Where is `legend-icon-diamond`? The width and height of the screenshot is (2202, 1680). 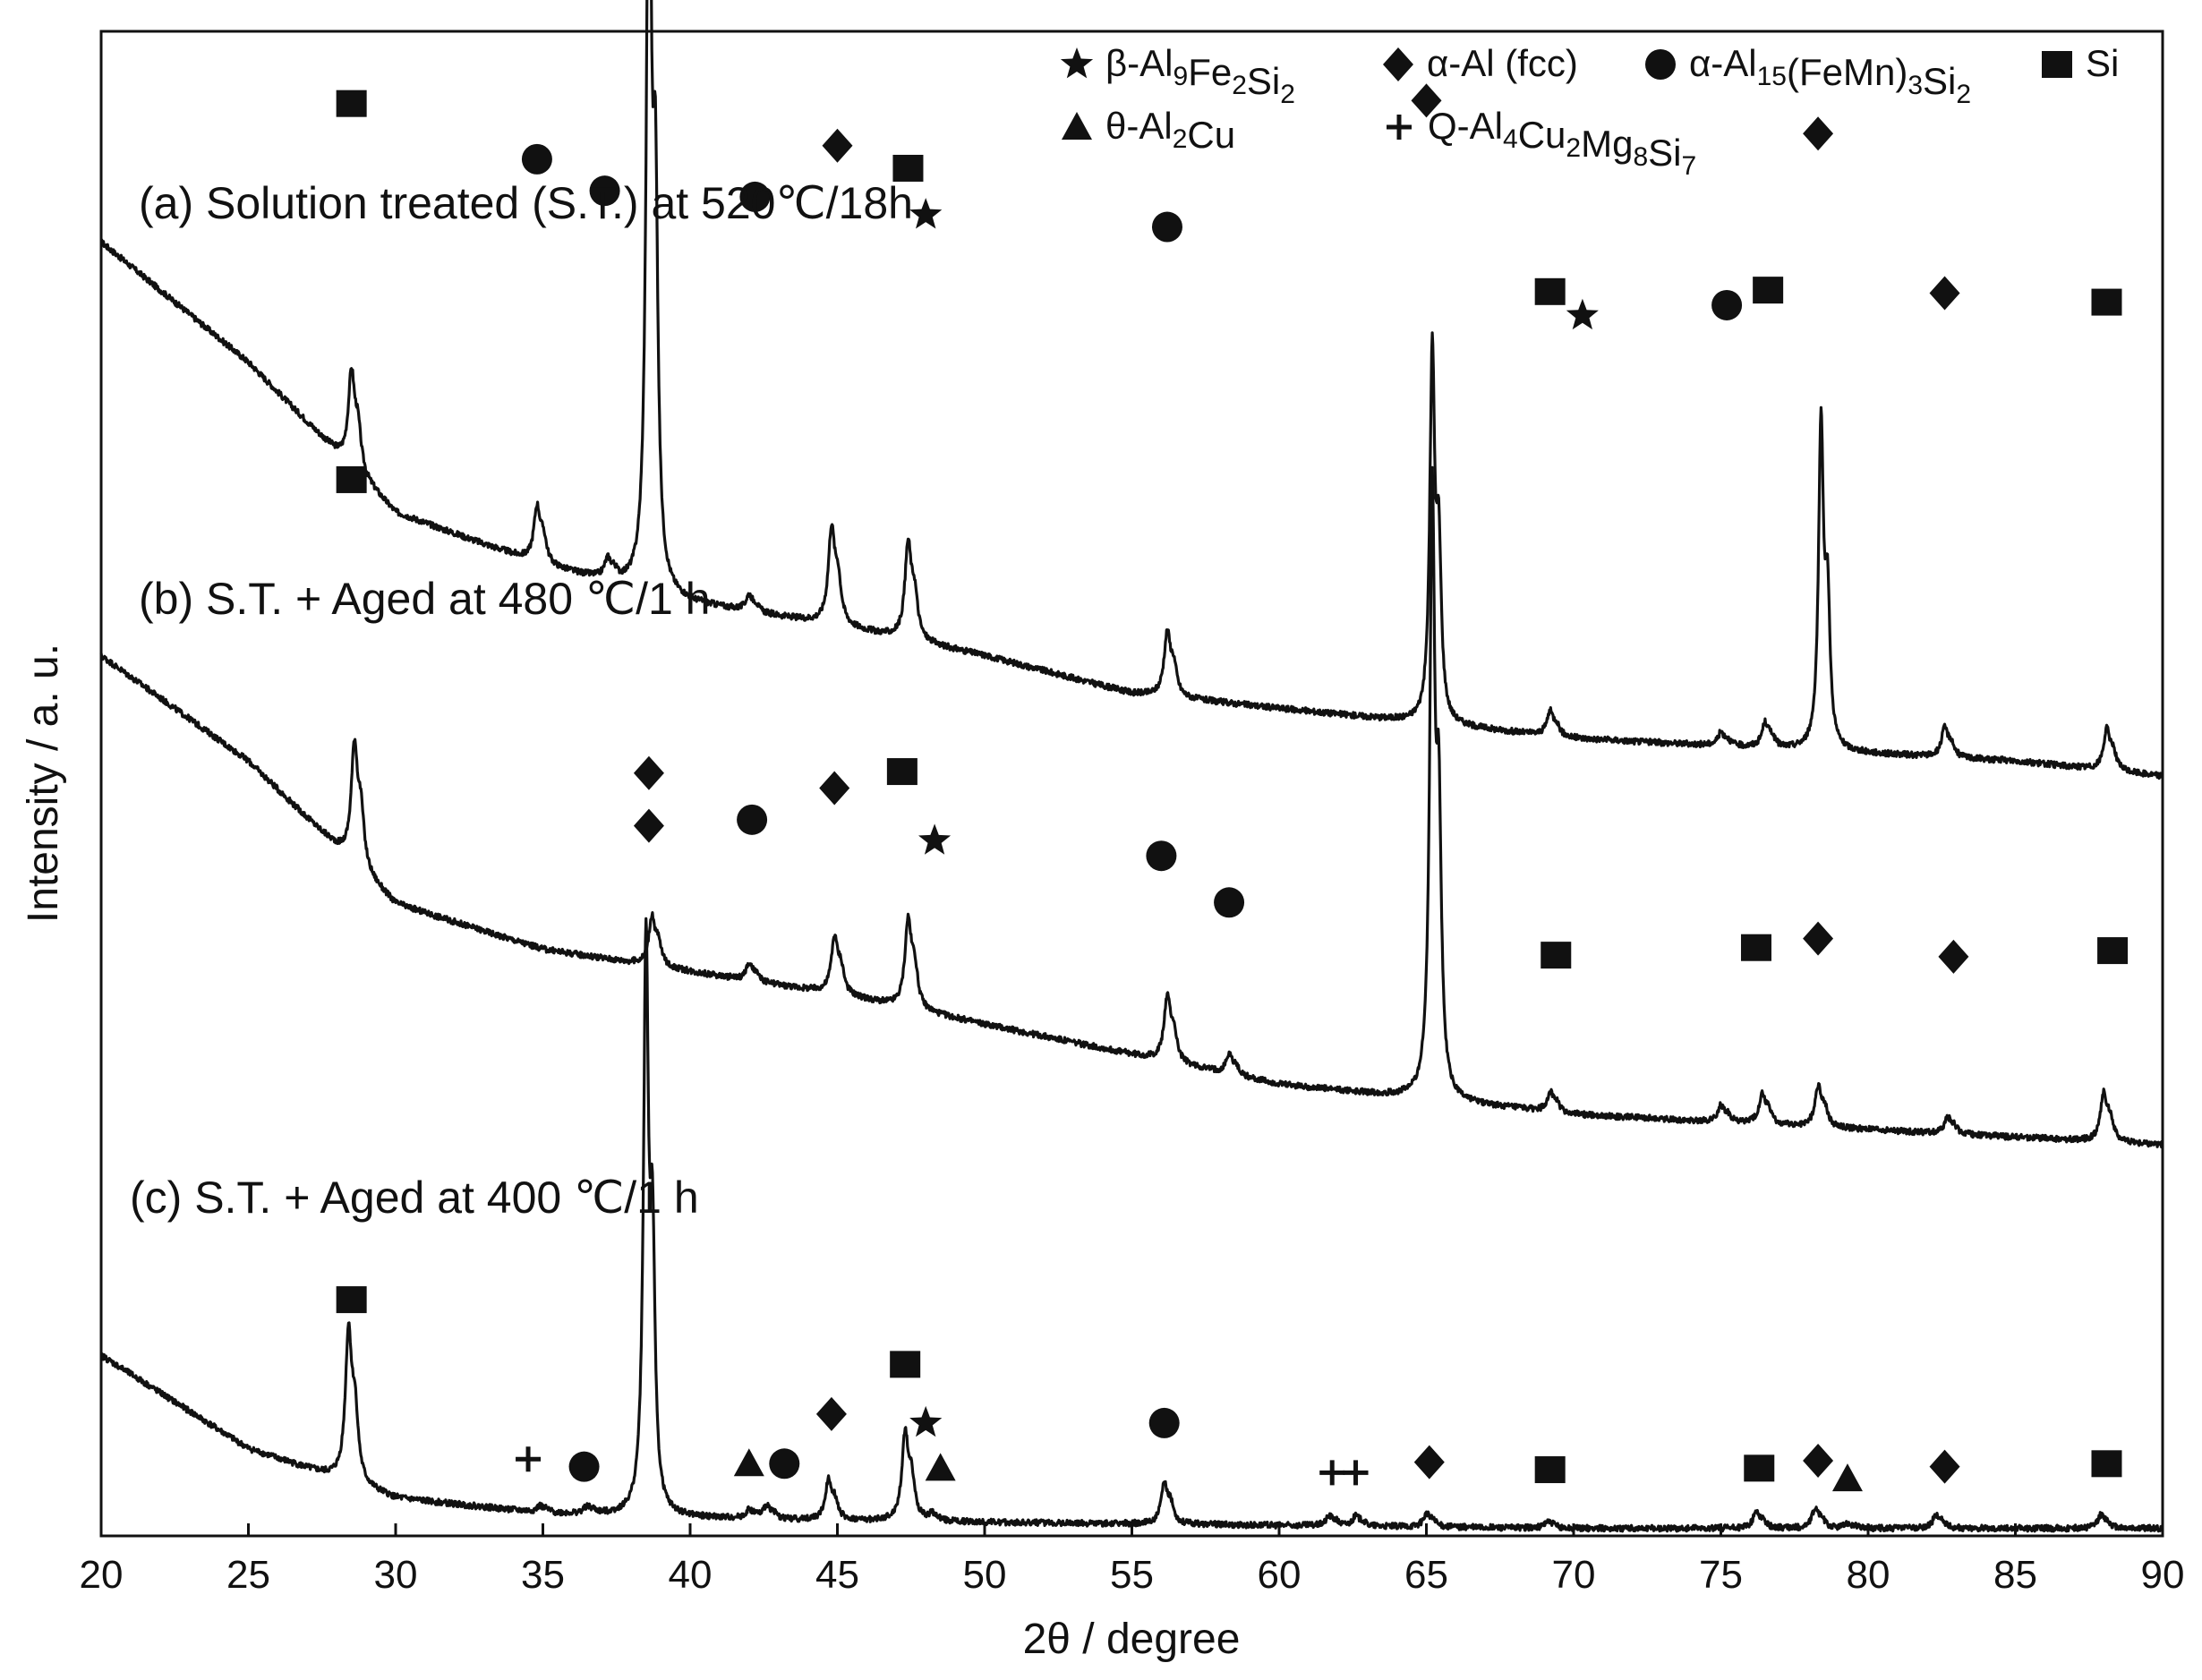 legend-icon-diamond is located at coordinates (1398, 64).